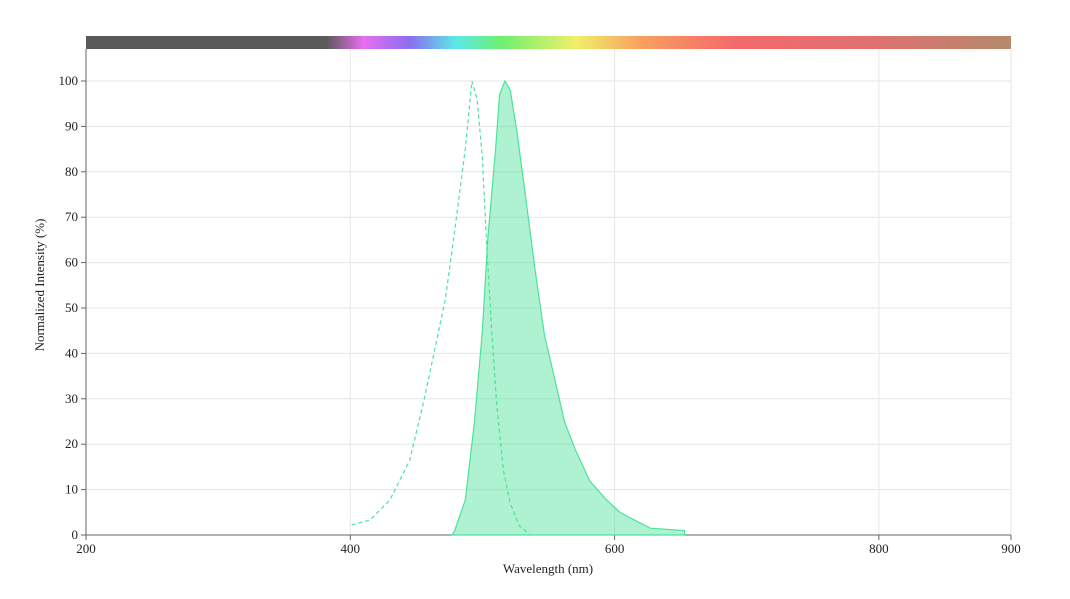  Describe the element at coordinates (351, 548) in the screenshot. I see `x-tick-label: 400` at that location.